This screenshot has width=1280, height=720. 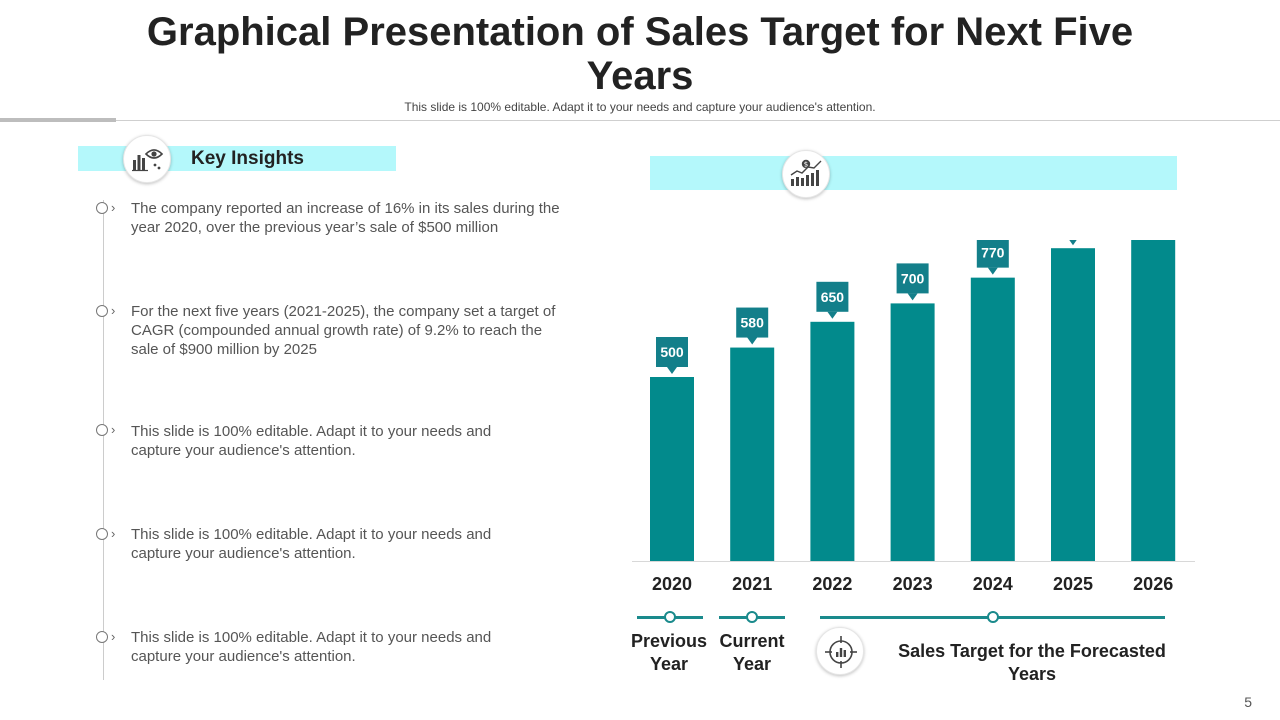 What do you see at coordinates (806, 174) in the screenshot?
I see `growth-chart-dollar-icon: $` at bounding box center [806, 174].